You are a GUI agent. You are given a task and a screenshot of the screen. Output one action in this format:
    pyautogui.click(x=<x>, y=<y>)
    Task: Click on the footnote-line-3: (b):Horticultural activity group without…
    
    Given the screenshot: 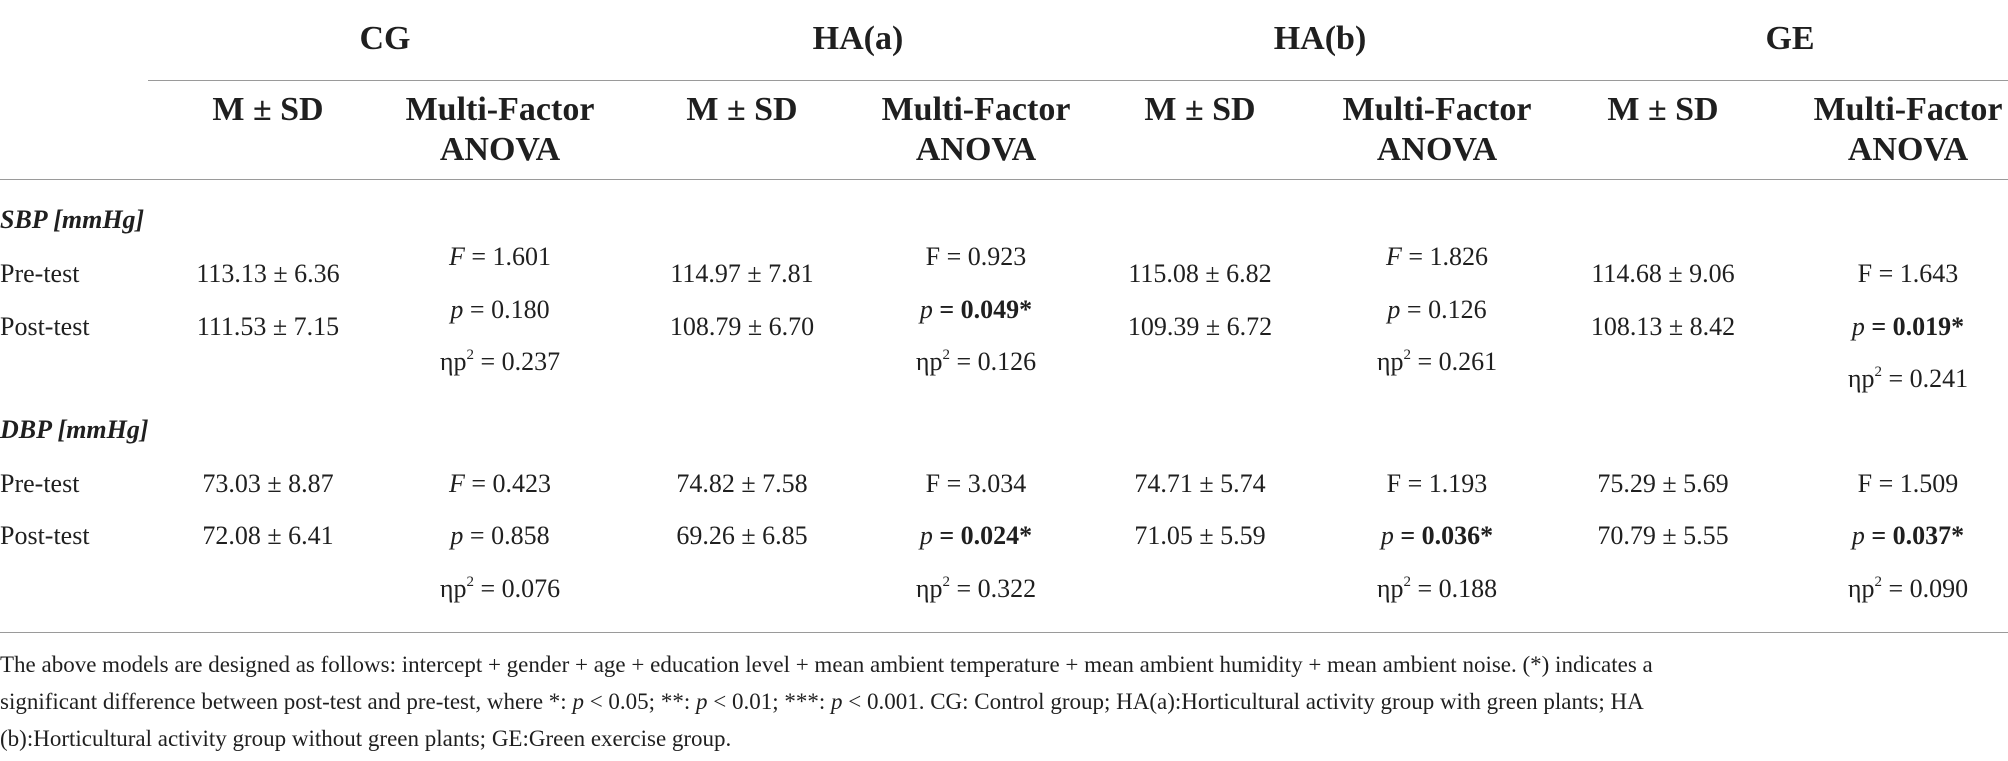 What is the action you would take?
    pyautogui.click(x=366, y=738)
    